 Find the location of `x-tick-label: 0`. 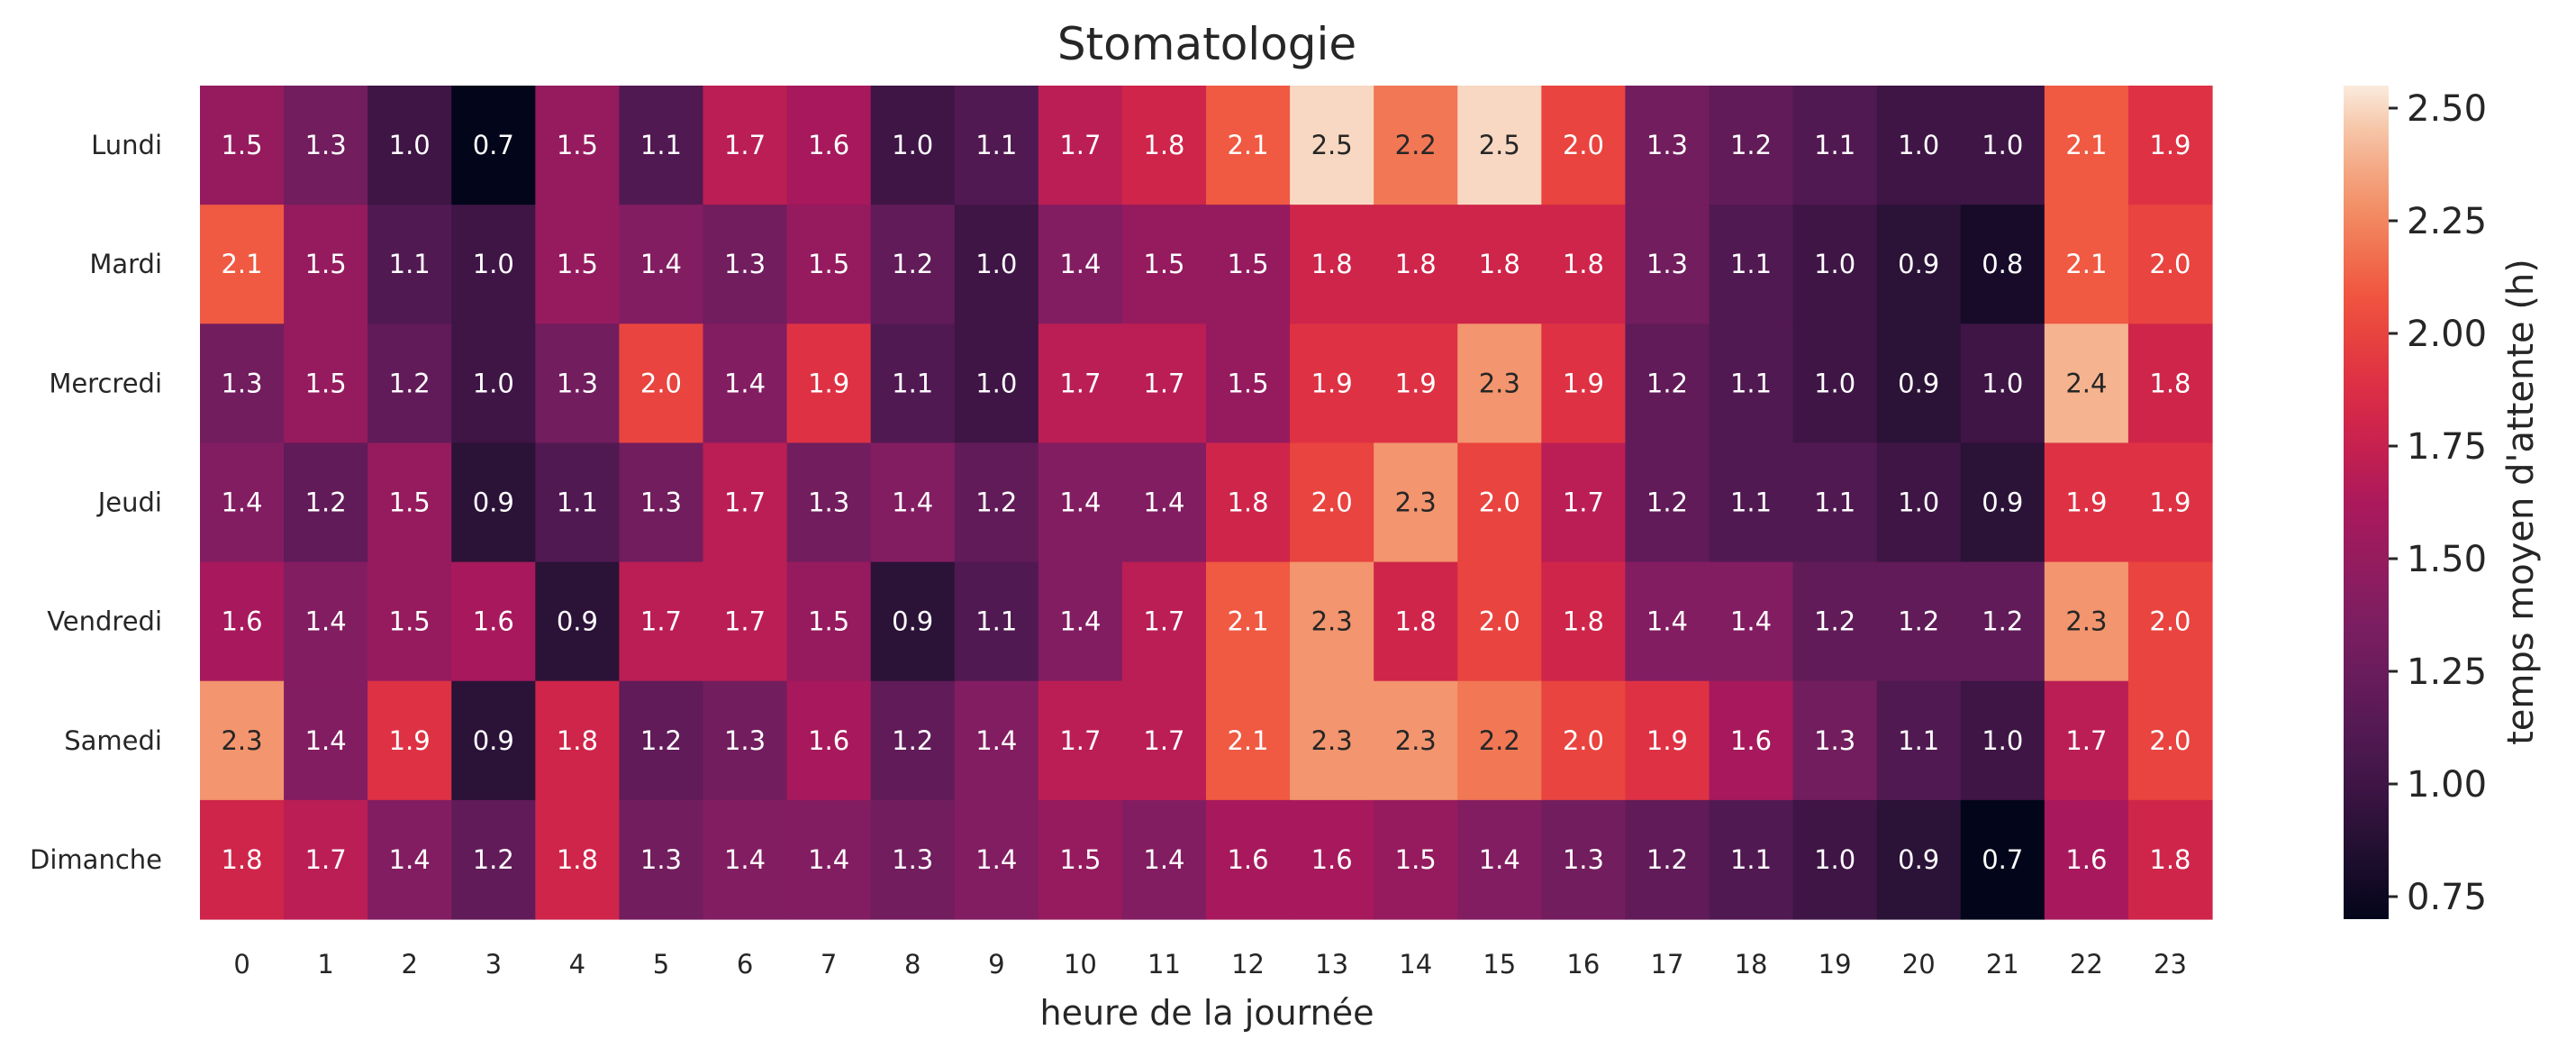

x-tick-label: 0 is located at coordinates (241, 964).